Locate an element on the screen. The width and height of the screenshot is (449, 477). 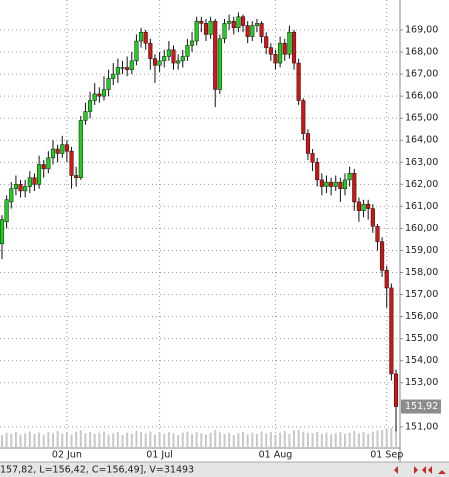
zoom-out is located at coordinates (427, 470).